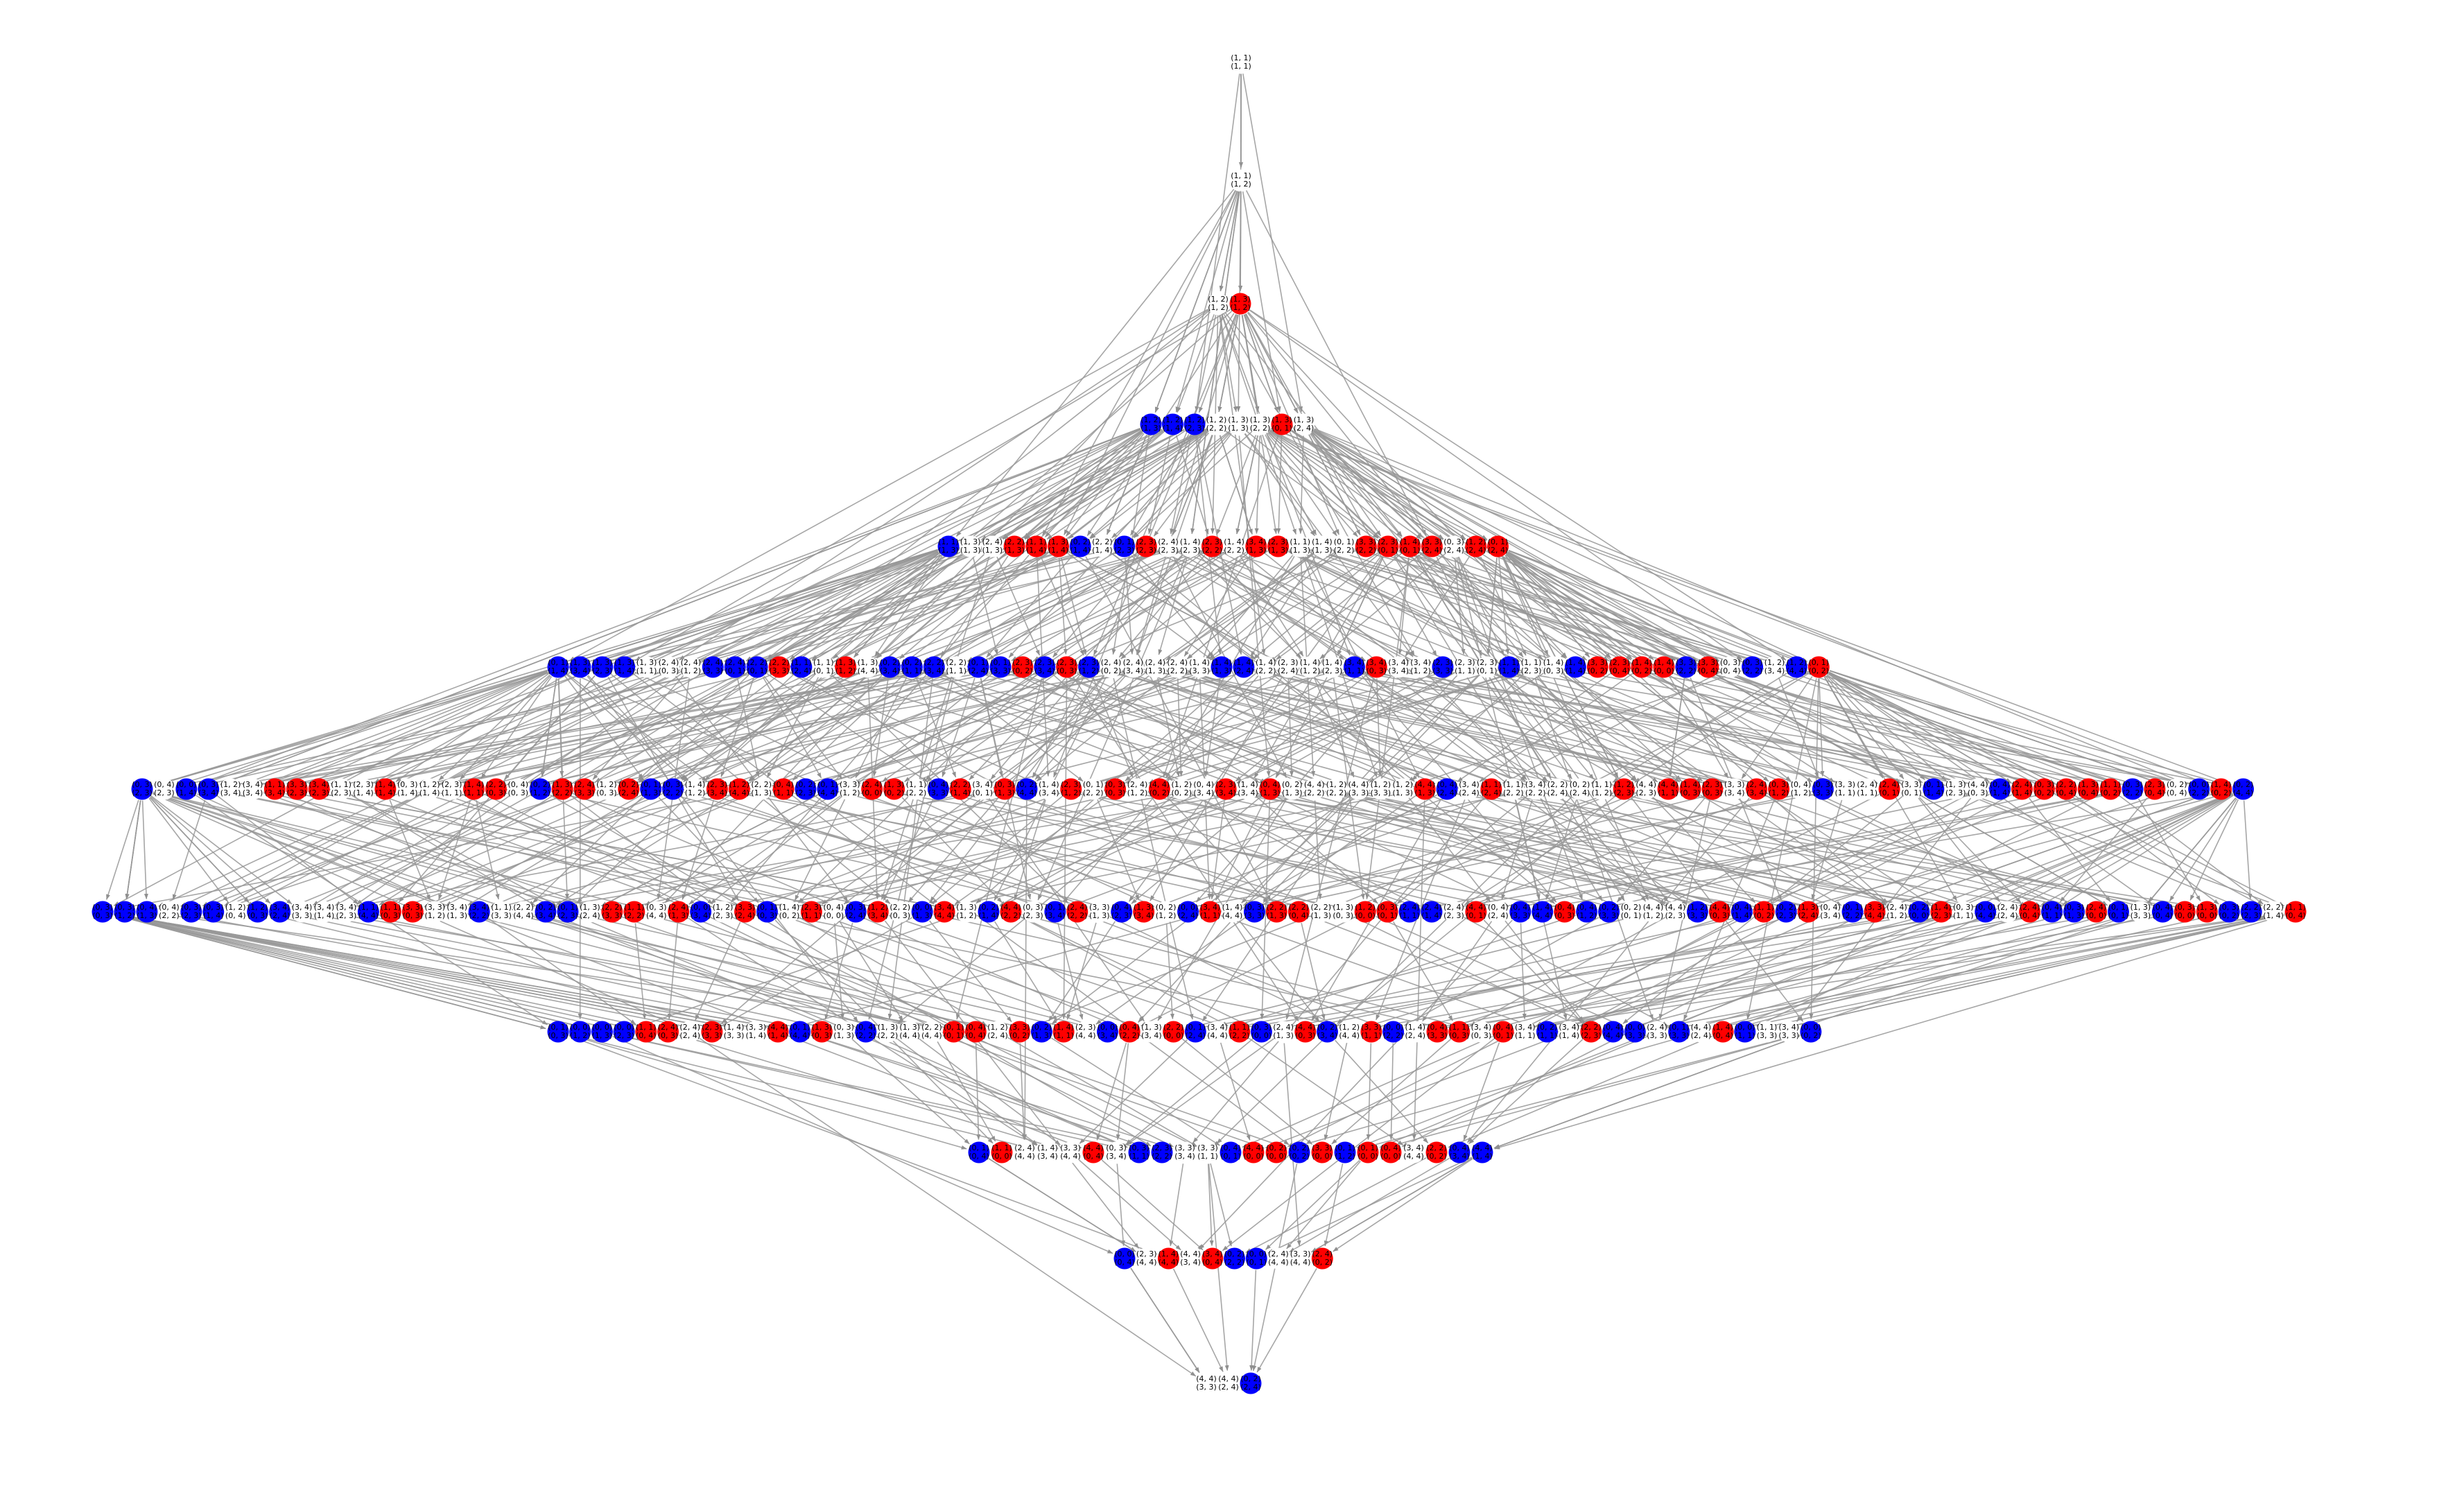 This screenshot has height=1488, width=2464. Describe the element at coordinates (1636, 1031) in the screenshot. I see `node-label: (0, 0) (3, 3)` at that location.